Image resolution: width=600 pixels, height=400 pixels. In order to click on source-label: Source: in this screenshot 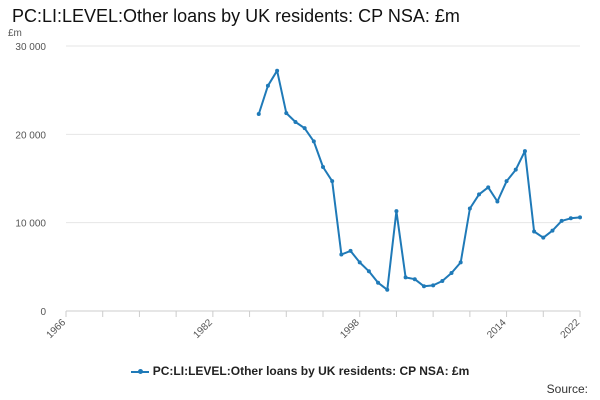, I will do `click(567, 389)`.